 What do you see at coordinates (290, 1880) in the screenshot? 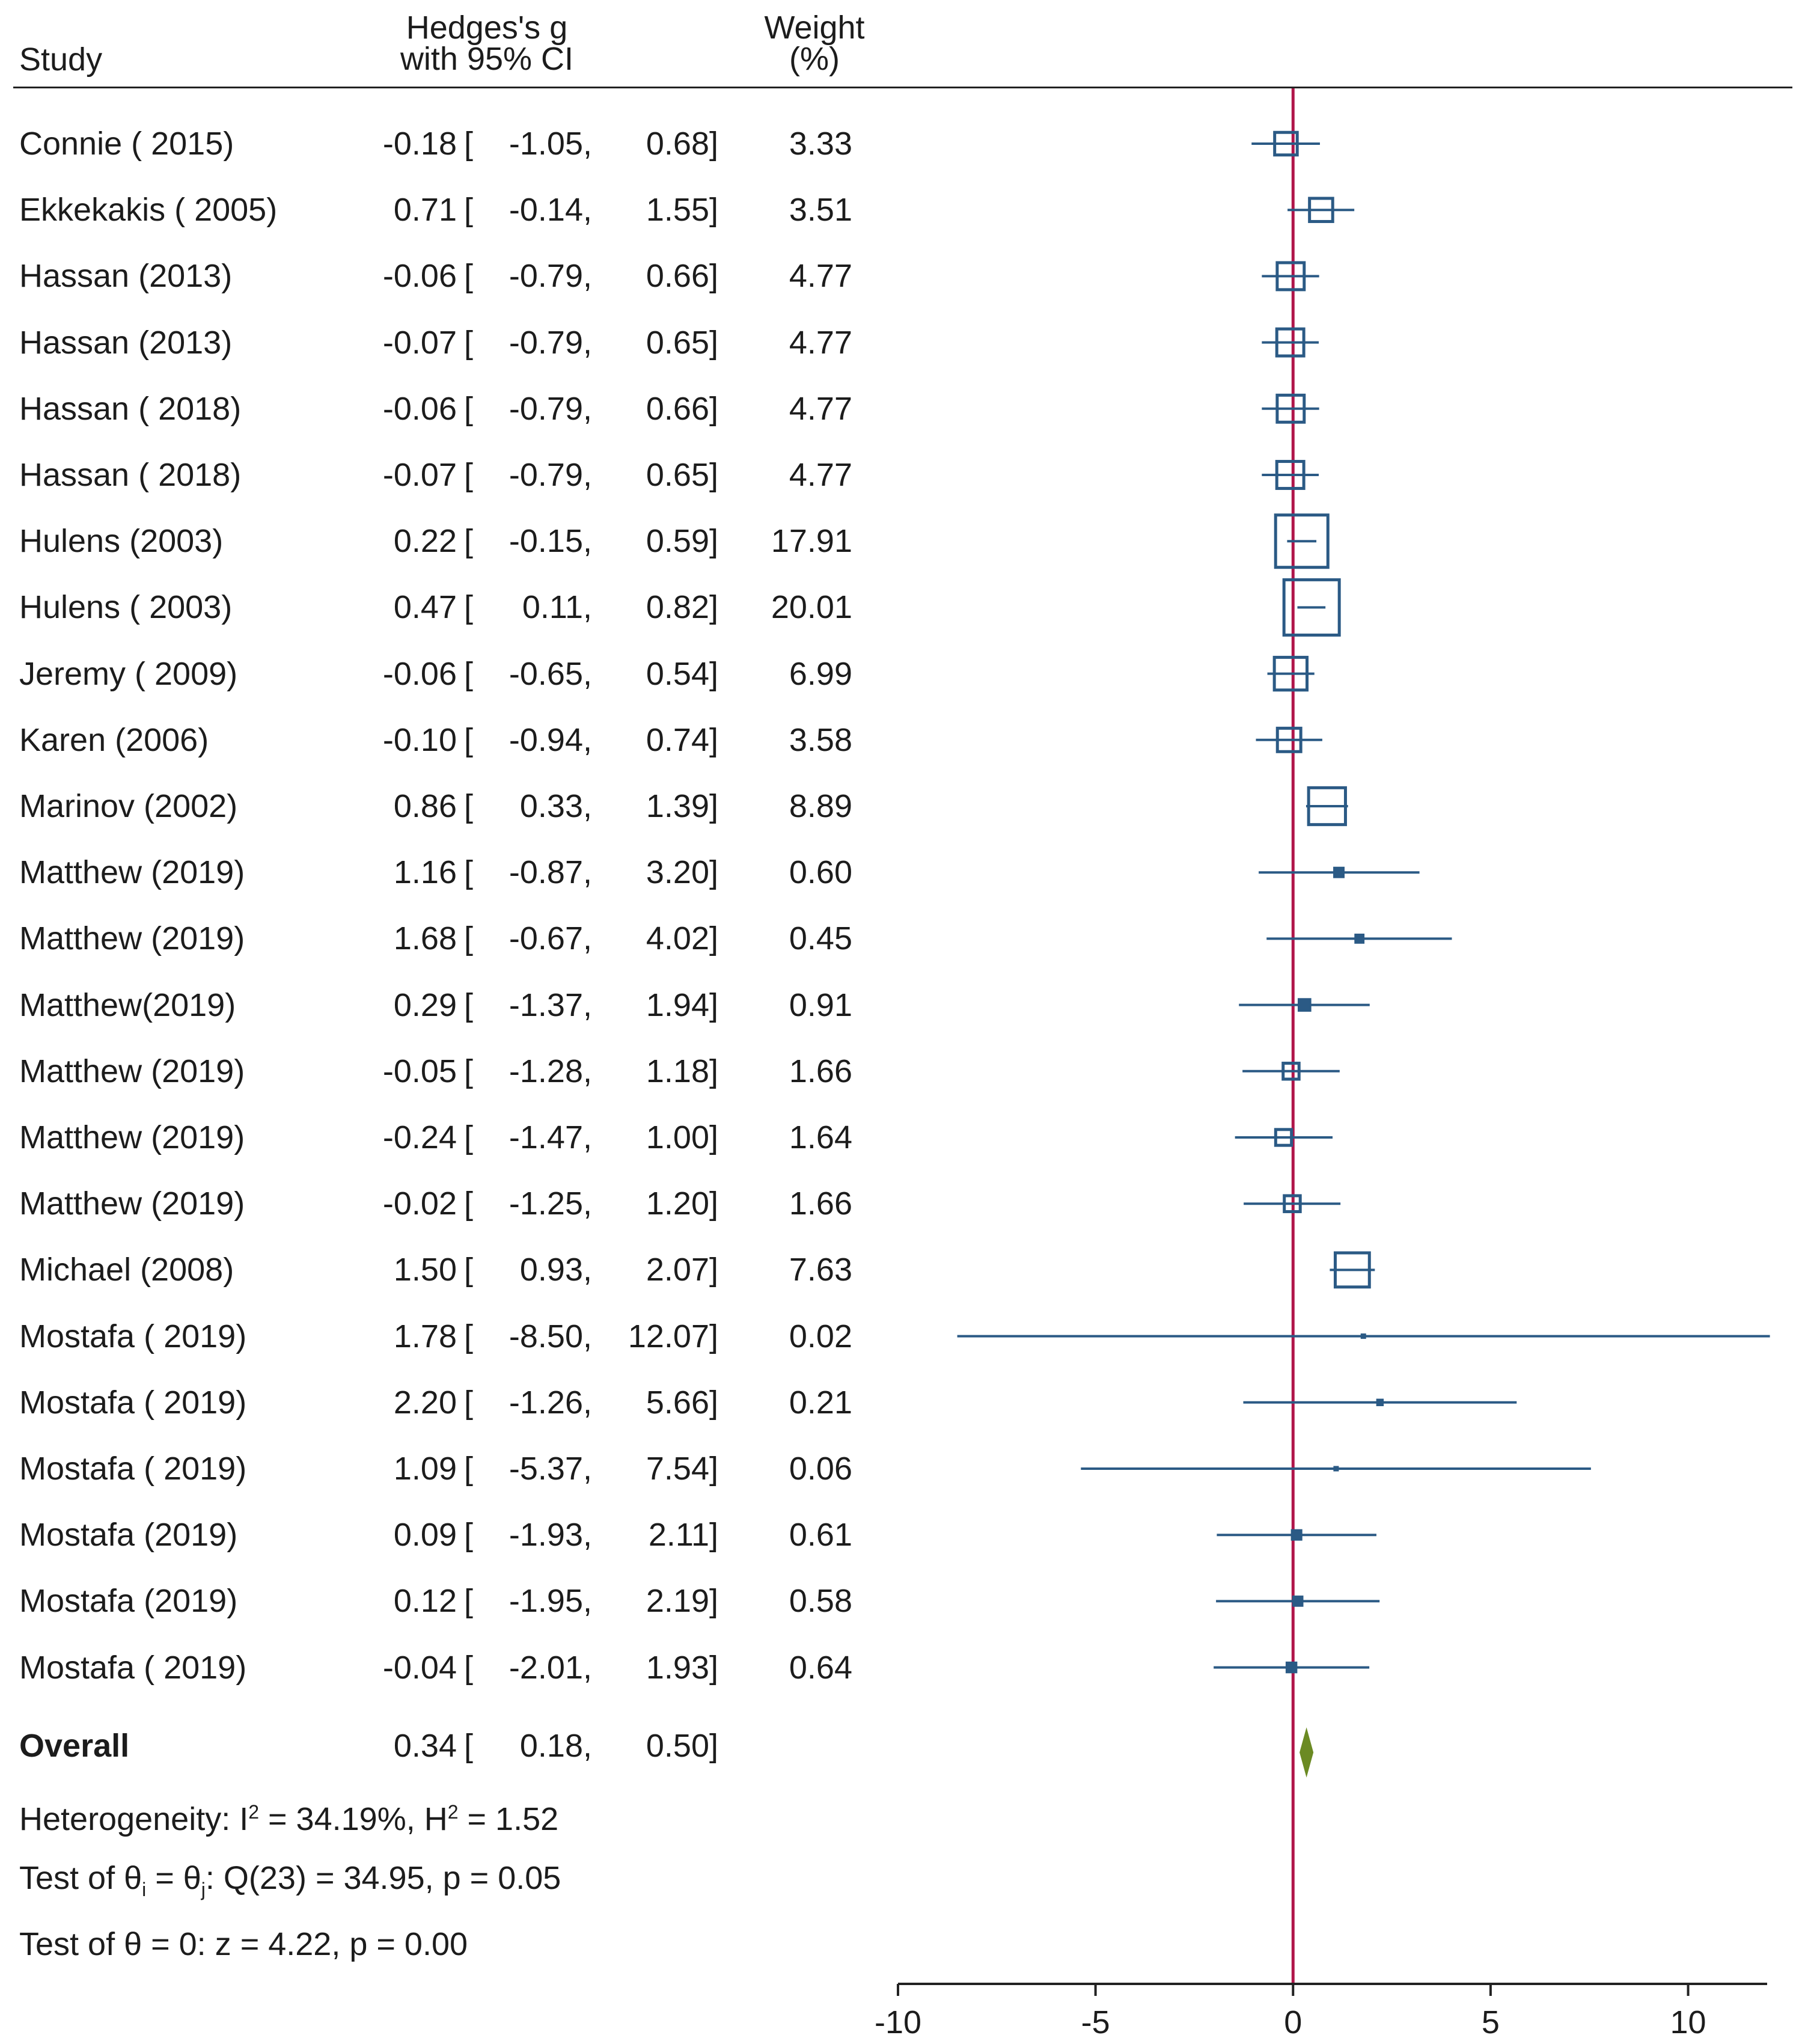
I see `homogeneity-test: Test of θi = θj: Q(23) = 34.95, p = 0.05` at bounding box center [290, 1880].